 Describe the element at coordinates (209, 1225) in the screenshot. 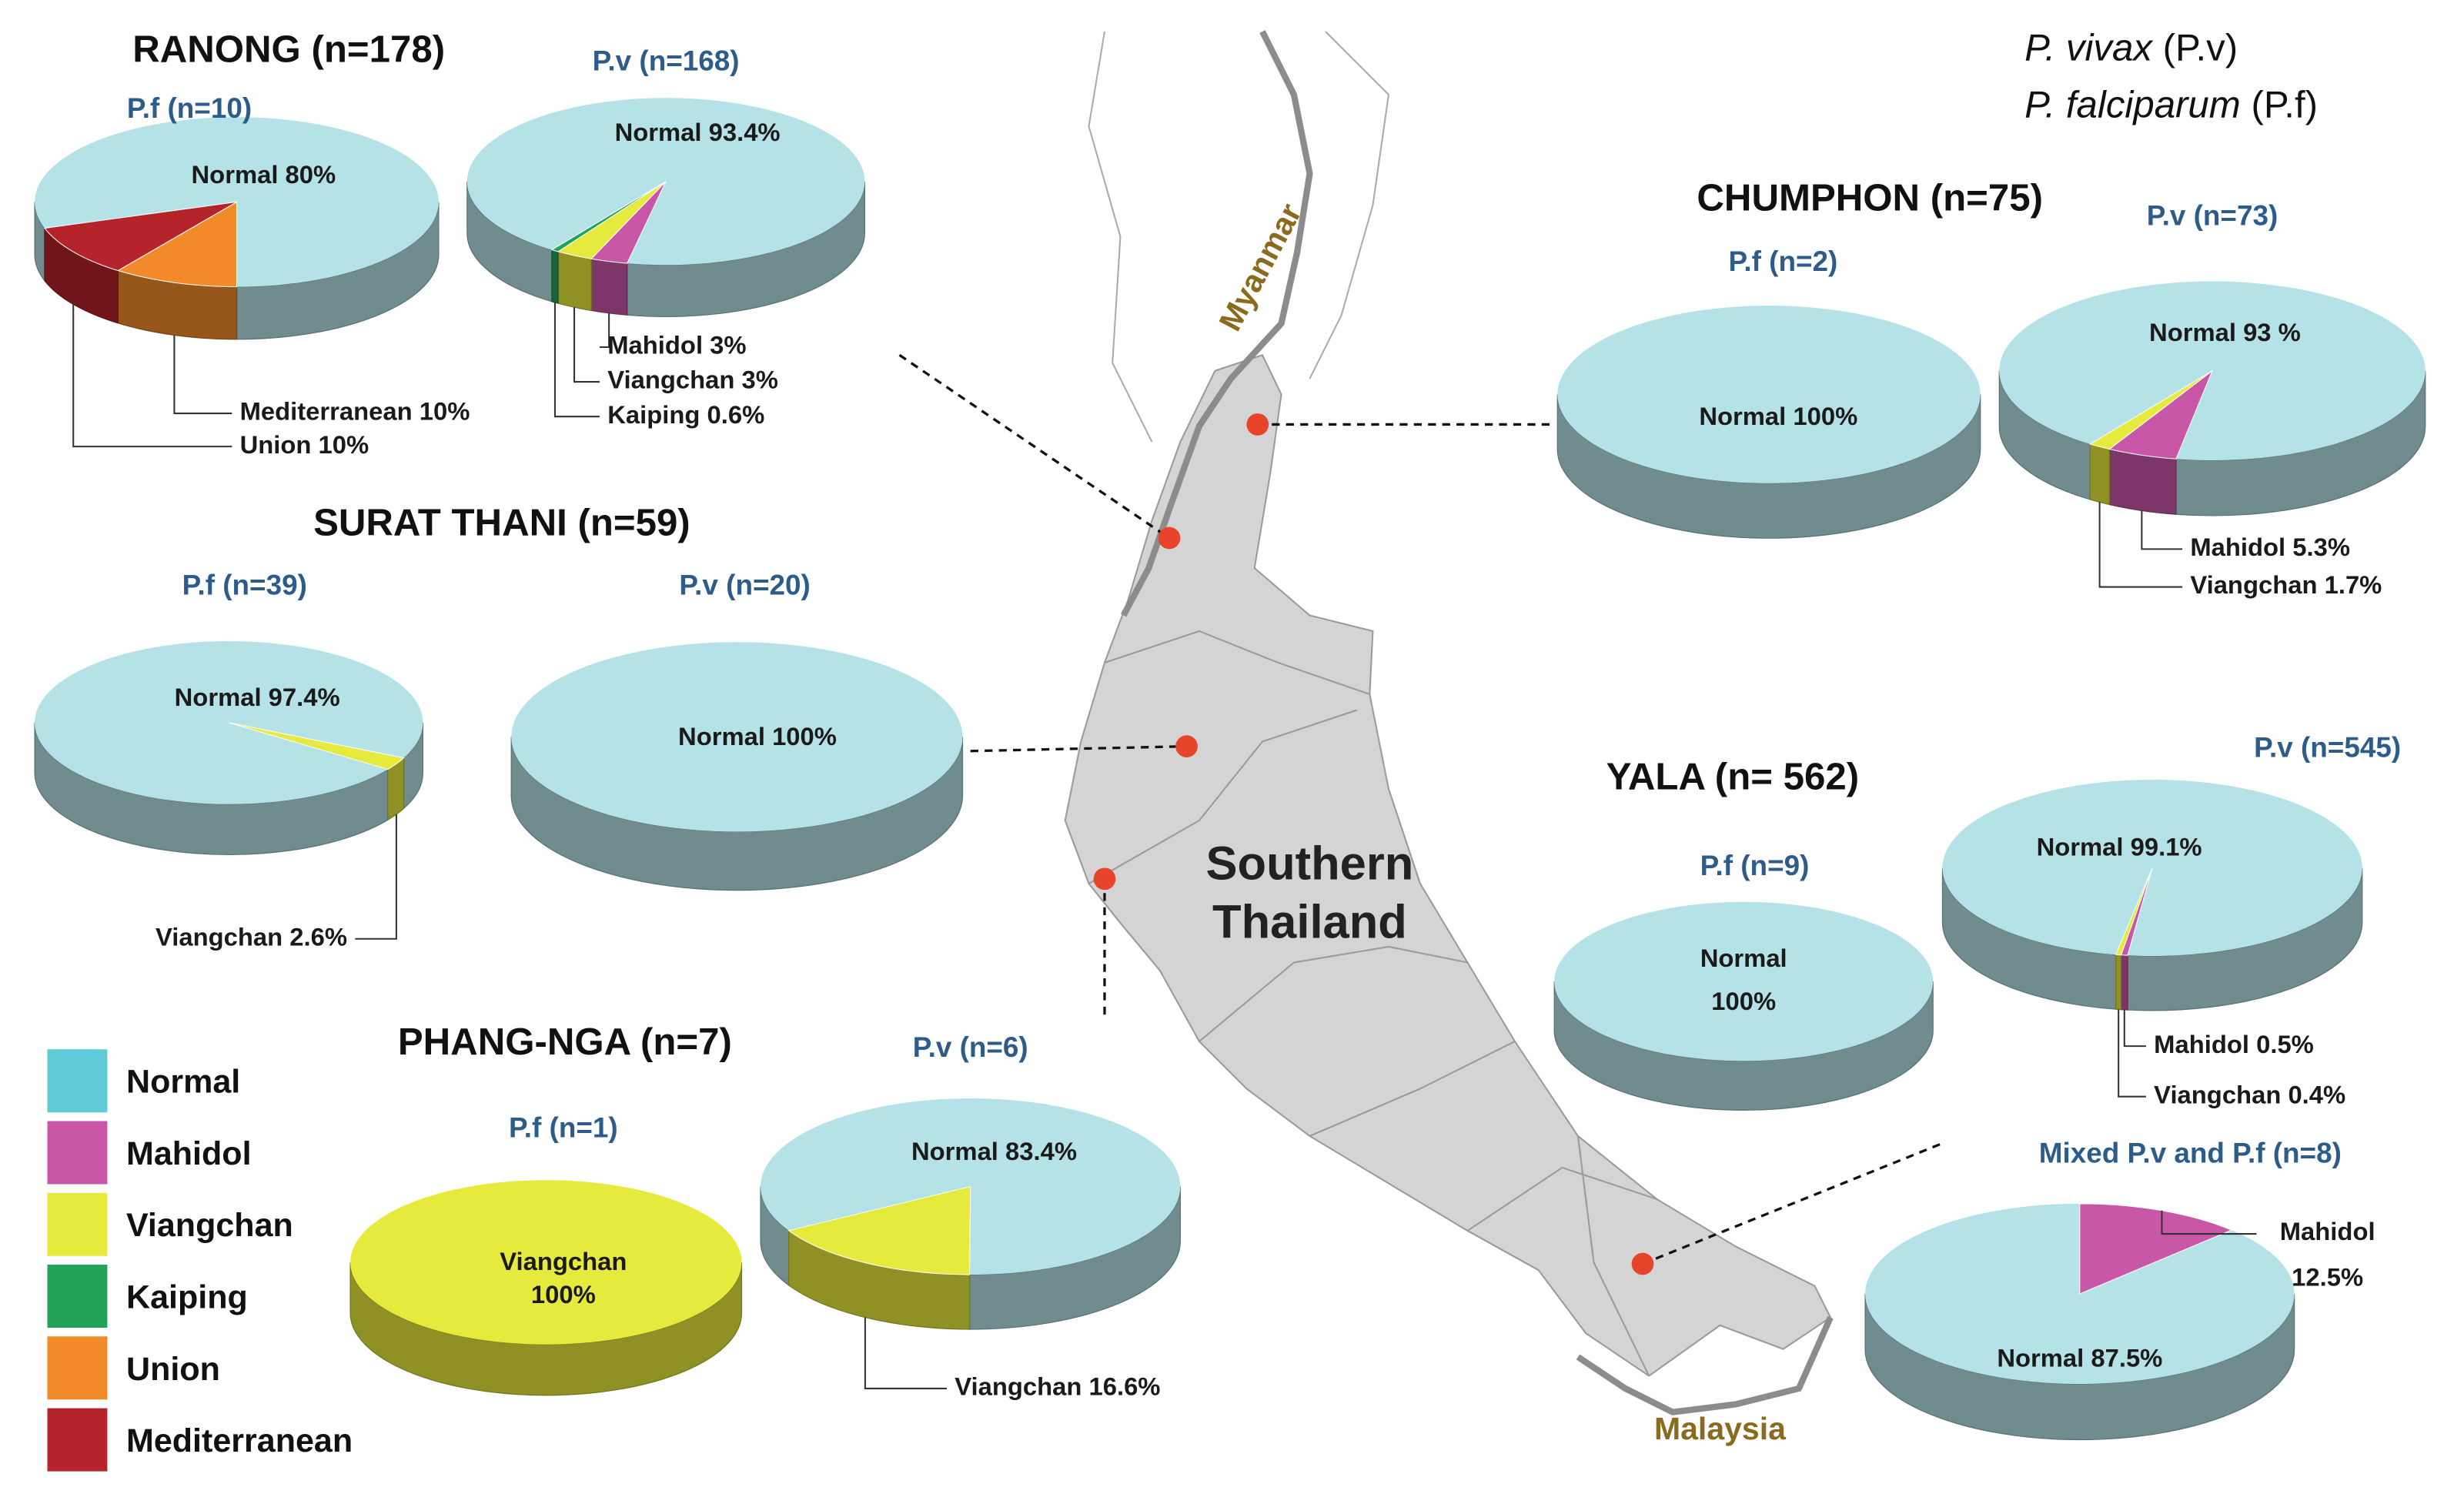

I see `legend-label: Viangchan` at that location.